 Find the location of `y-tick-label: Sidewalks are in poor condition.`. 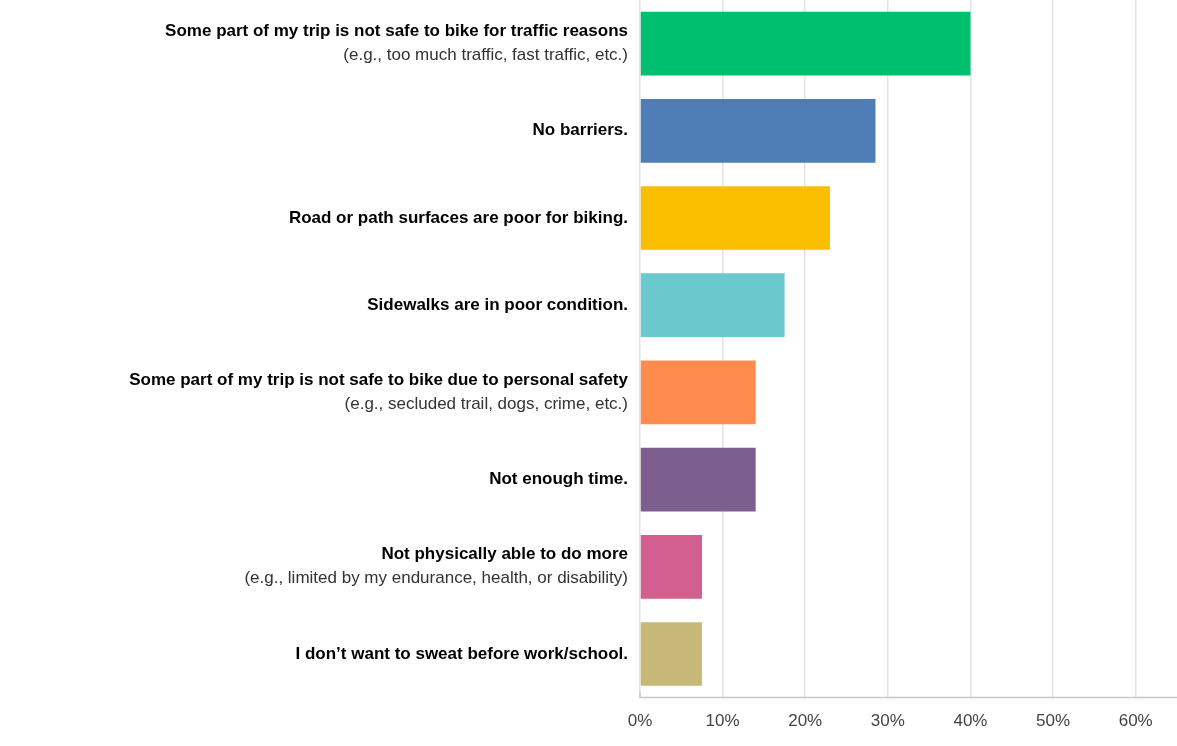

y-tick-label: Sidewalks are in poor condition. is located at coordinates (497, 304).